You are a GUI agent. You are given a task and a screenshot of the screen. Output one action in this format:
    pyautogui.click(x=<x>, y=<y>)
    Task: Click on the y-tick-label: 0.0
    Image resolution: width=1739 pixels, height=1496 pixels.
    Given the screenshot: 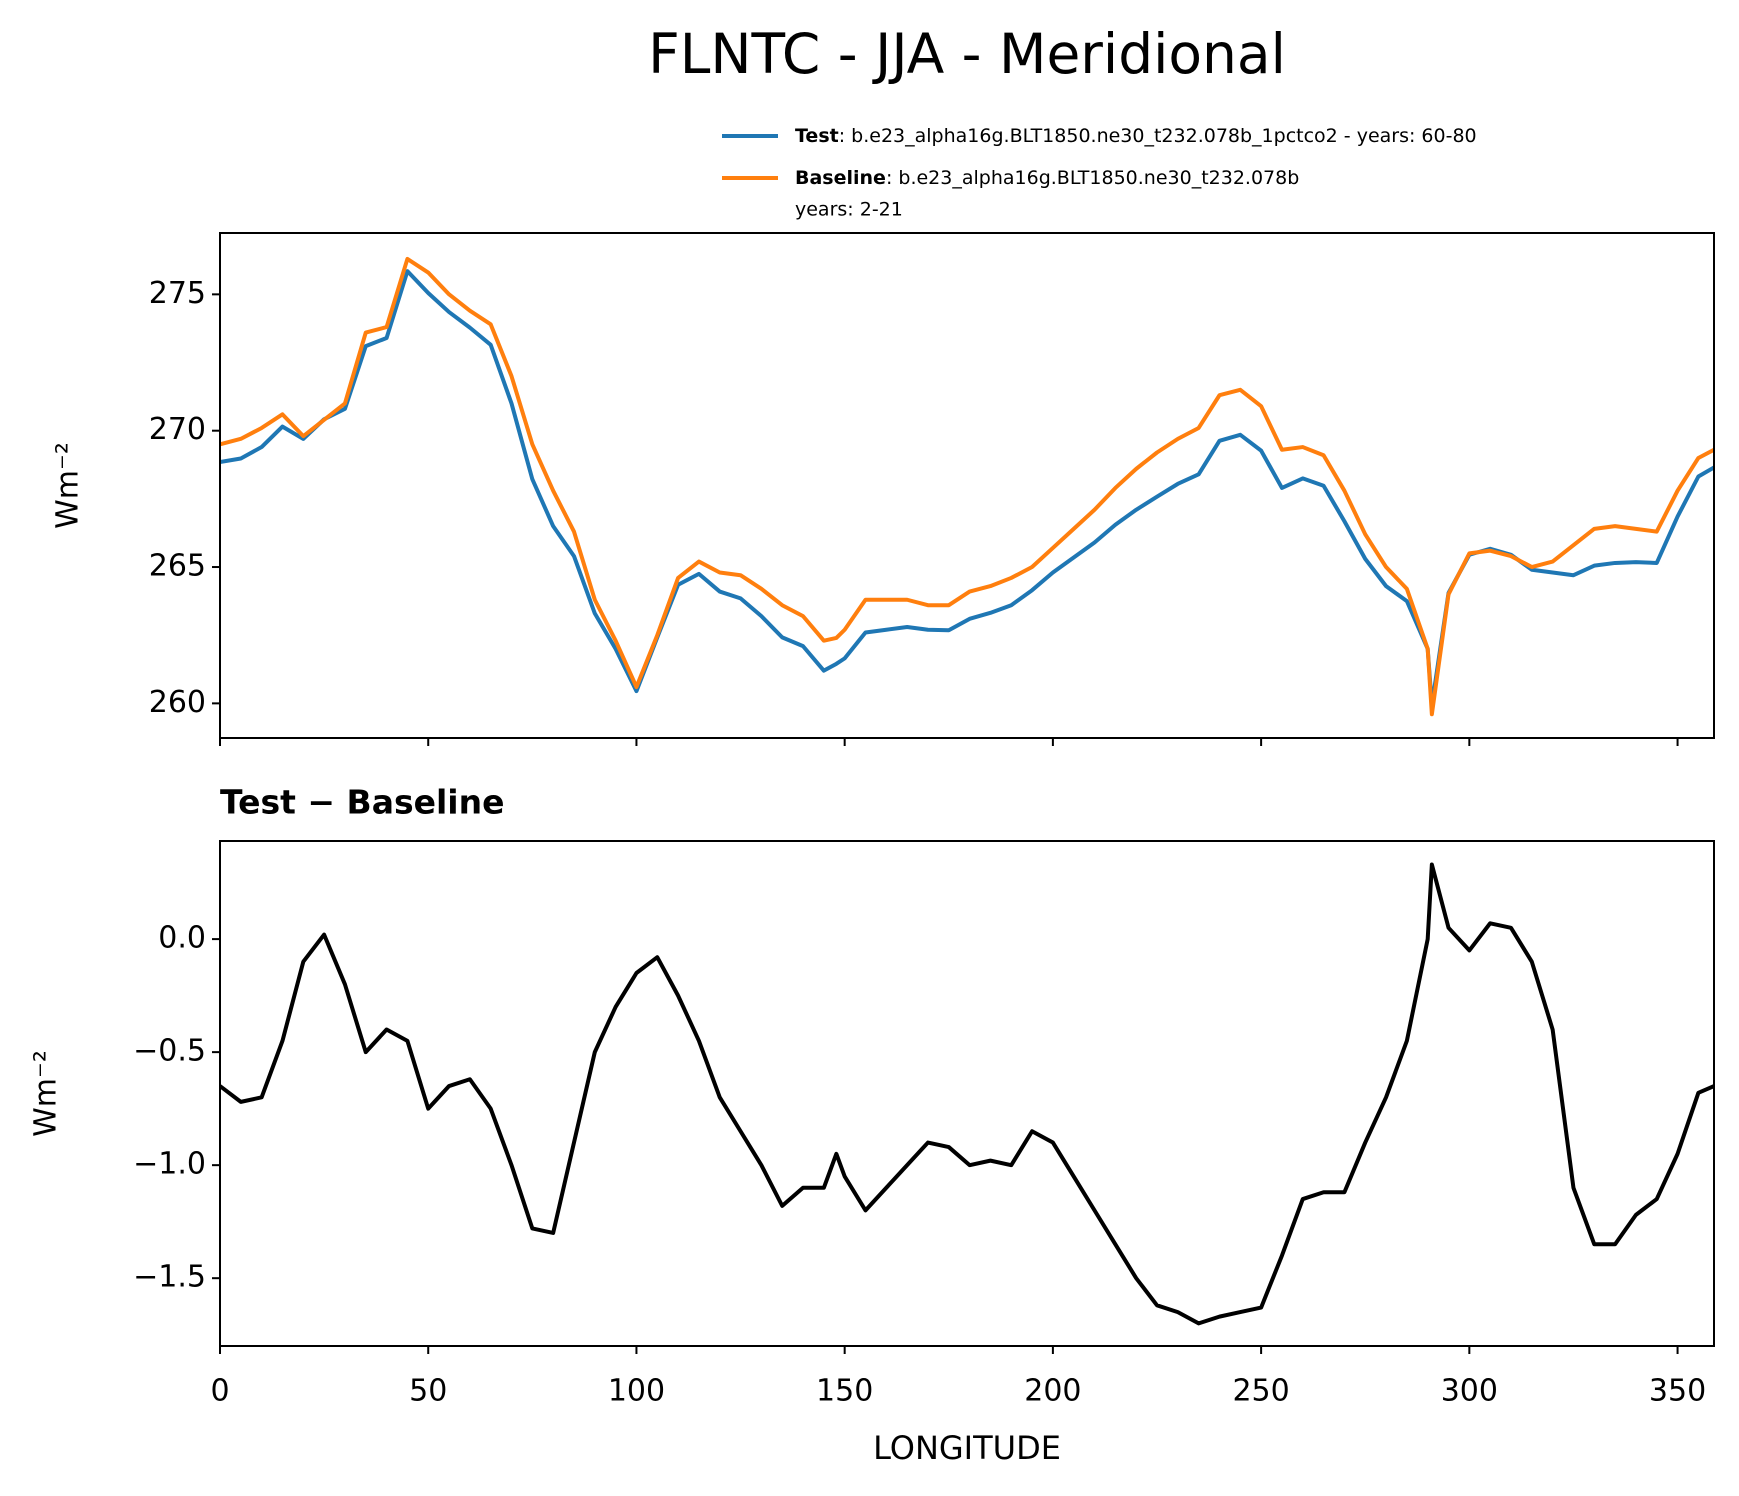 What is the action you would take?
    pyautogui.click(x=182, y=938)
    